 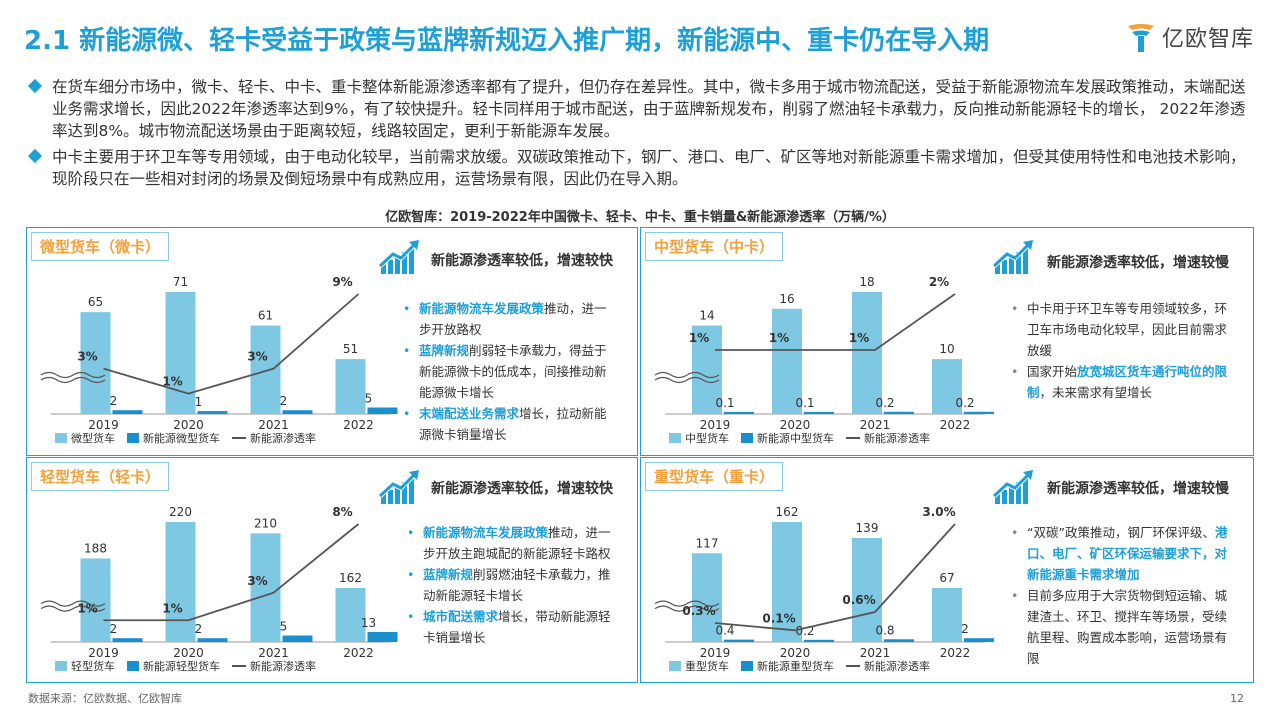 What do you see at coordinates (1127, 553) in the screenshot?
I see `note-highlight: 港口、电厂、矿区环保运输要求下，对新能源重卡需求增加` at bounding box center [1127, 553].